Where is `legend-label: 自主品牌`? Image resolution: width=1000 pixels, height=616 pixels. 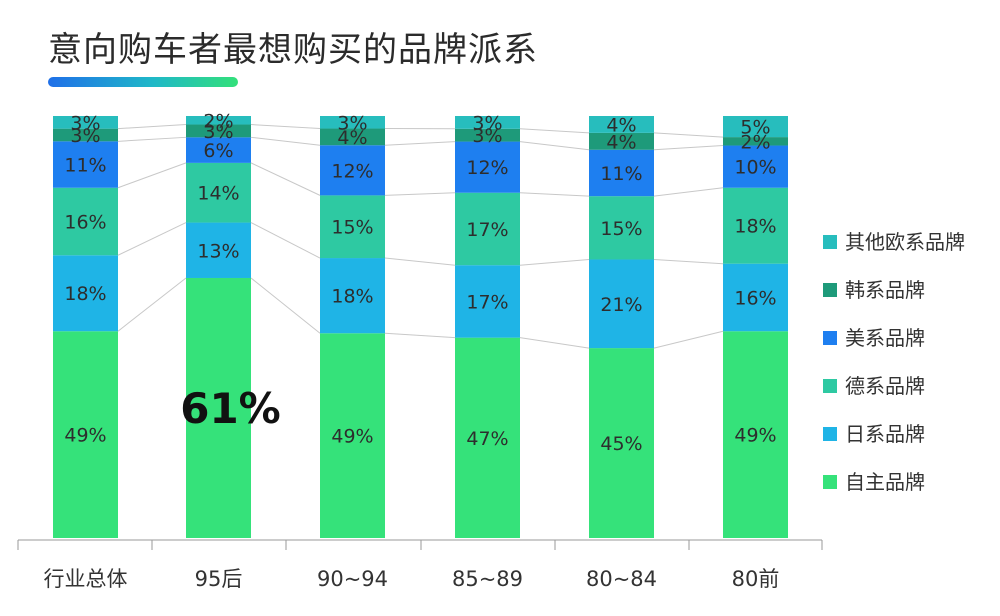 legend-label: 自主品牌 is located at coordinates (885, 482).